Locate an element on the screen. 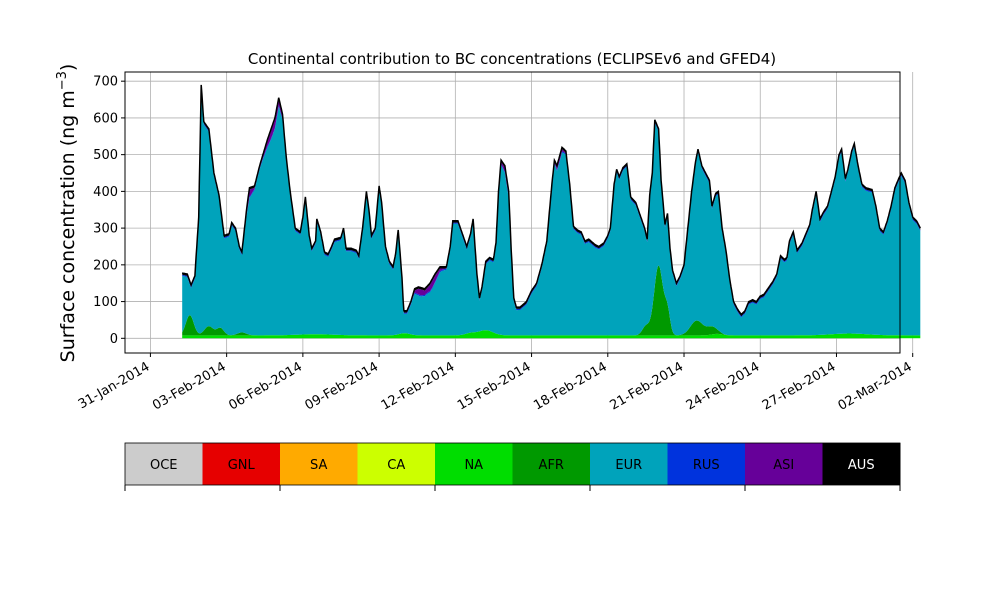 This screenshot has width=1000, height=600. area-na is located at coordinates (551, 334).